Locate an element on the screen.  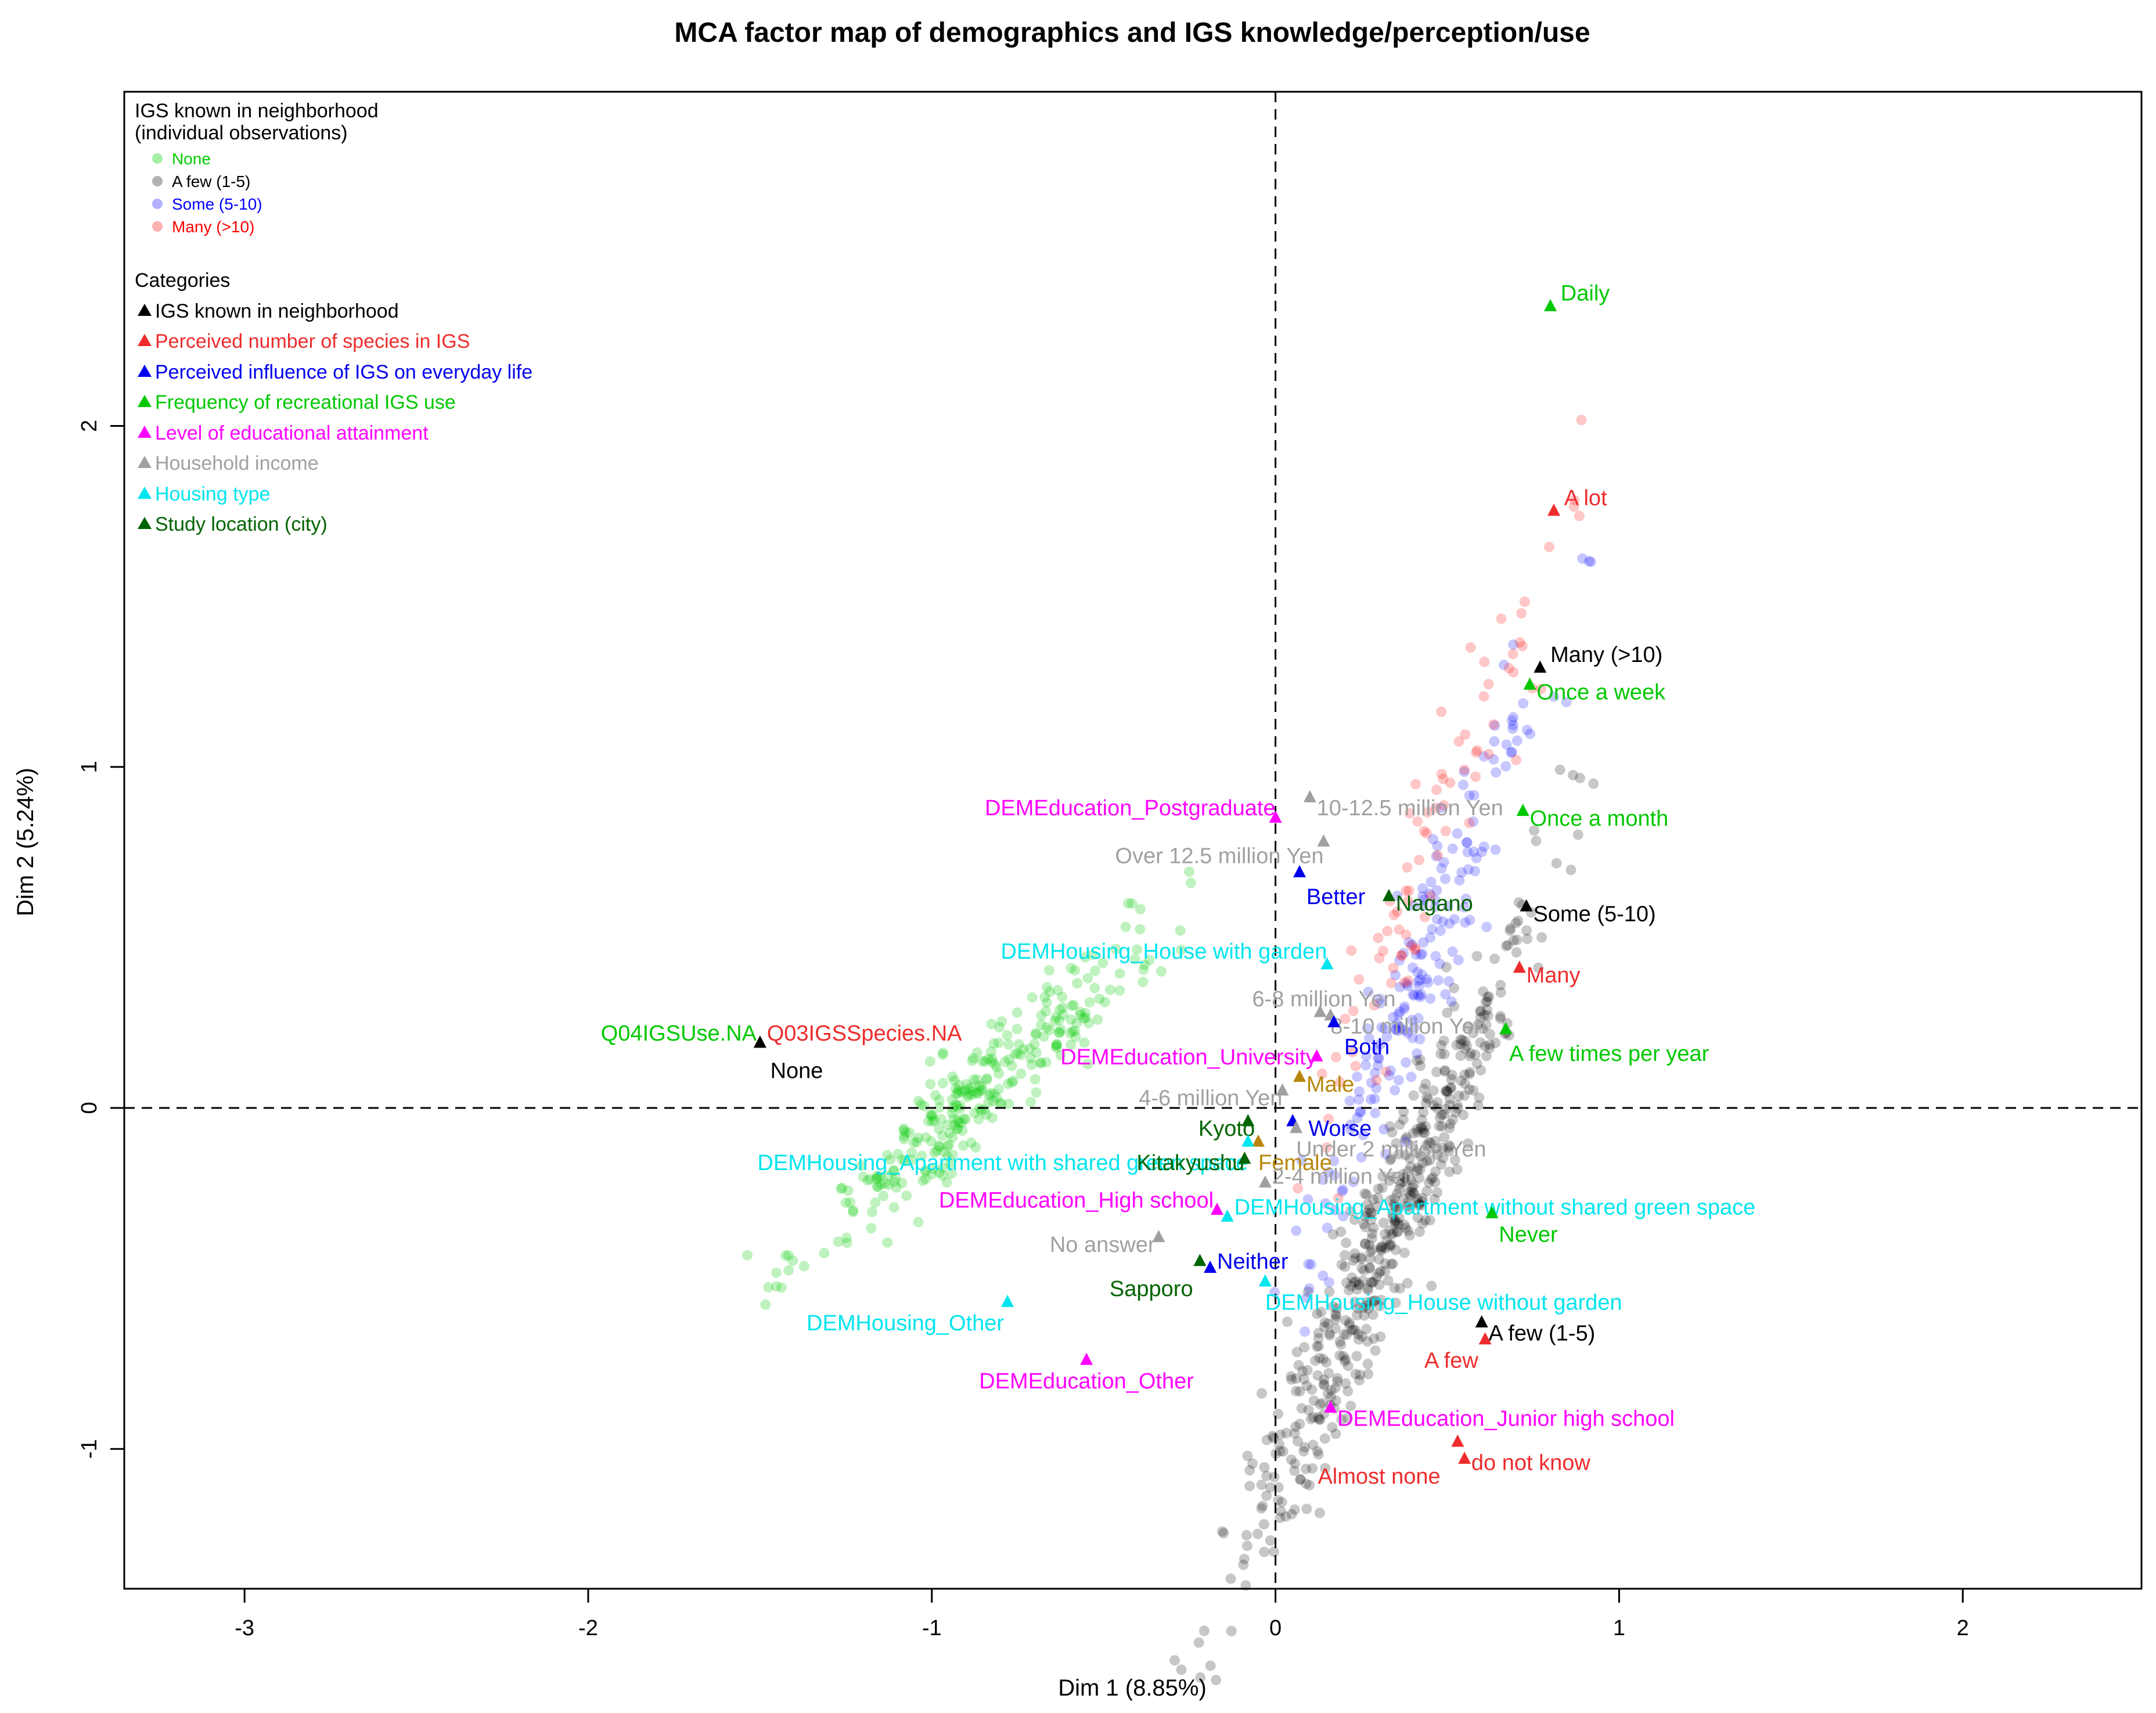
legend-cat-item-education: Level of educational attainment is located at coordinates (283, 433).